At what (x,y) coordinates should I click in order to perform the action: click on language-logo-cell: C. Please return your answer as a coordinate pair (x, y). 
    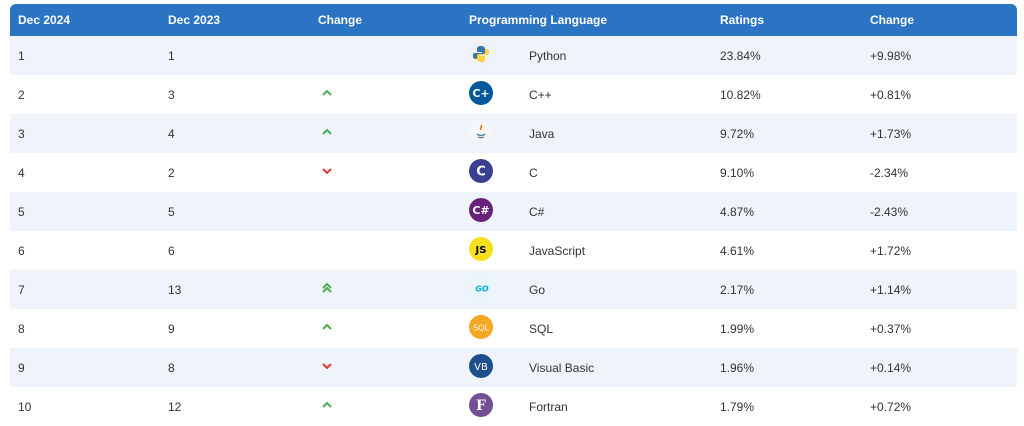
    Looking at the image, I should click on (491, 172).